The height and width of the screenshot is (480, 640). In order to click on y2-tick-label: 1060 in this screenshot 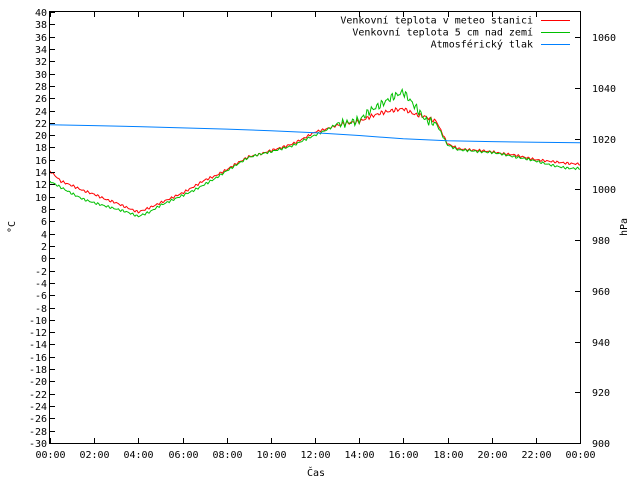, I will do `click(604, 38)`.